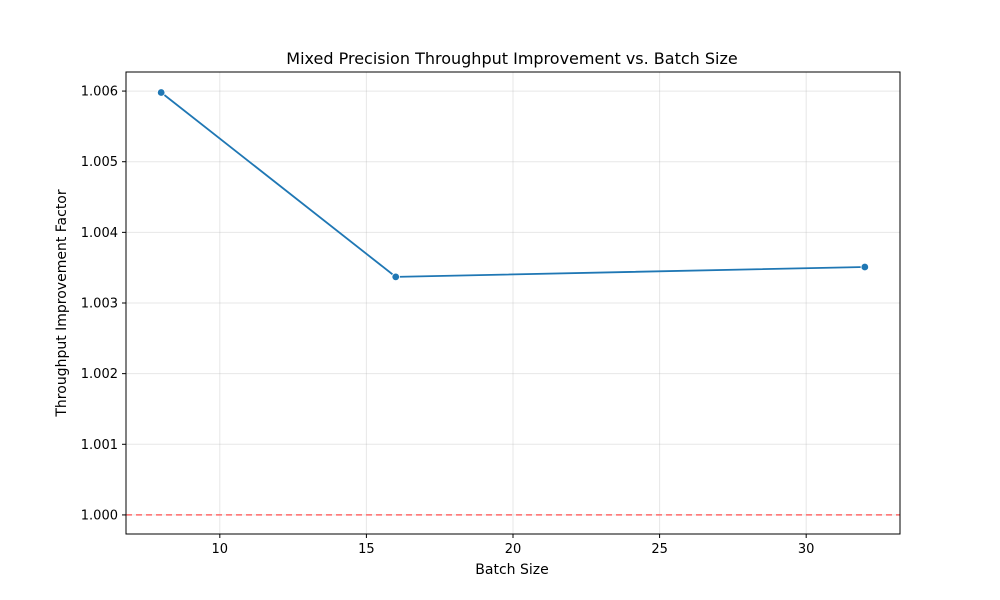  What do you see at coordinates (99, 304) in the screenshot?
I see `y-tick-label: 1.003` at bounding box center [99, 304].